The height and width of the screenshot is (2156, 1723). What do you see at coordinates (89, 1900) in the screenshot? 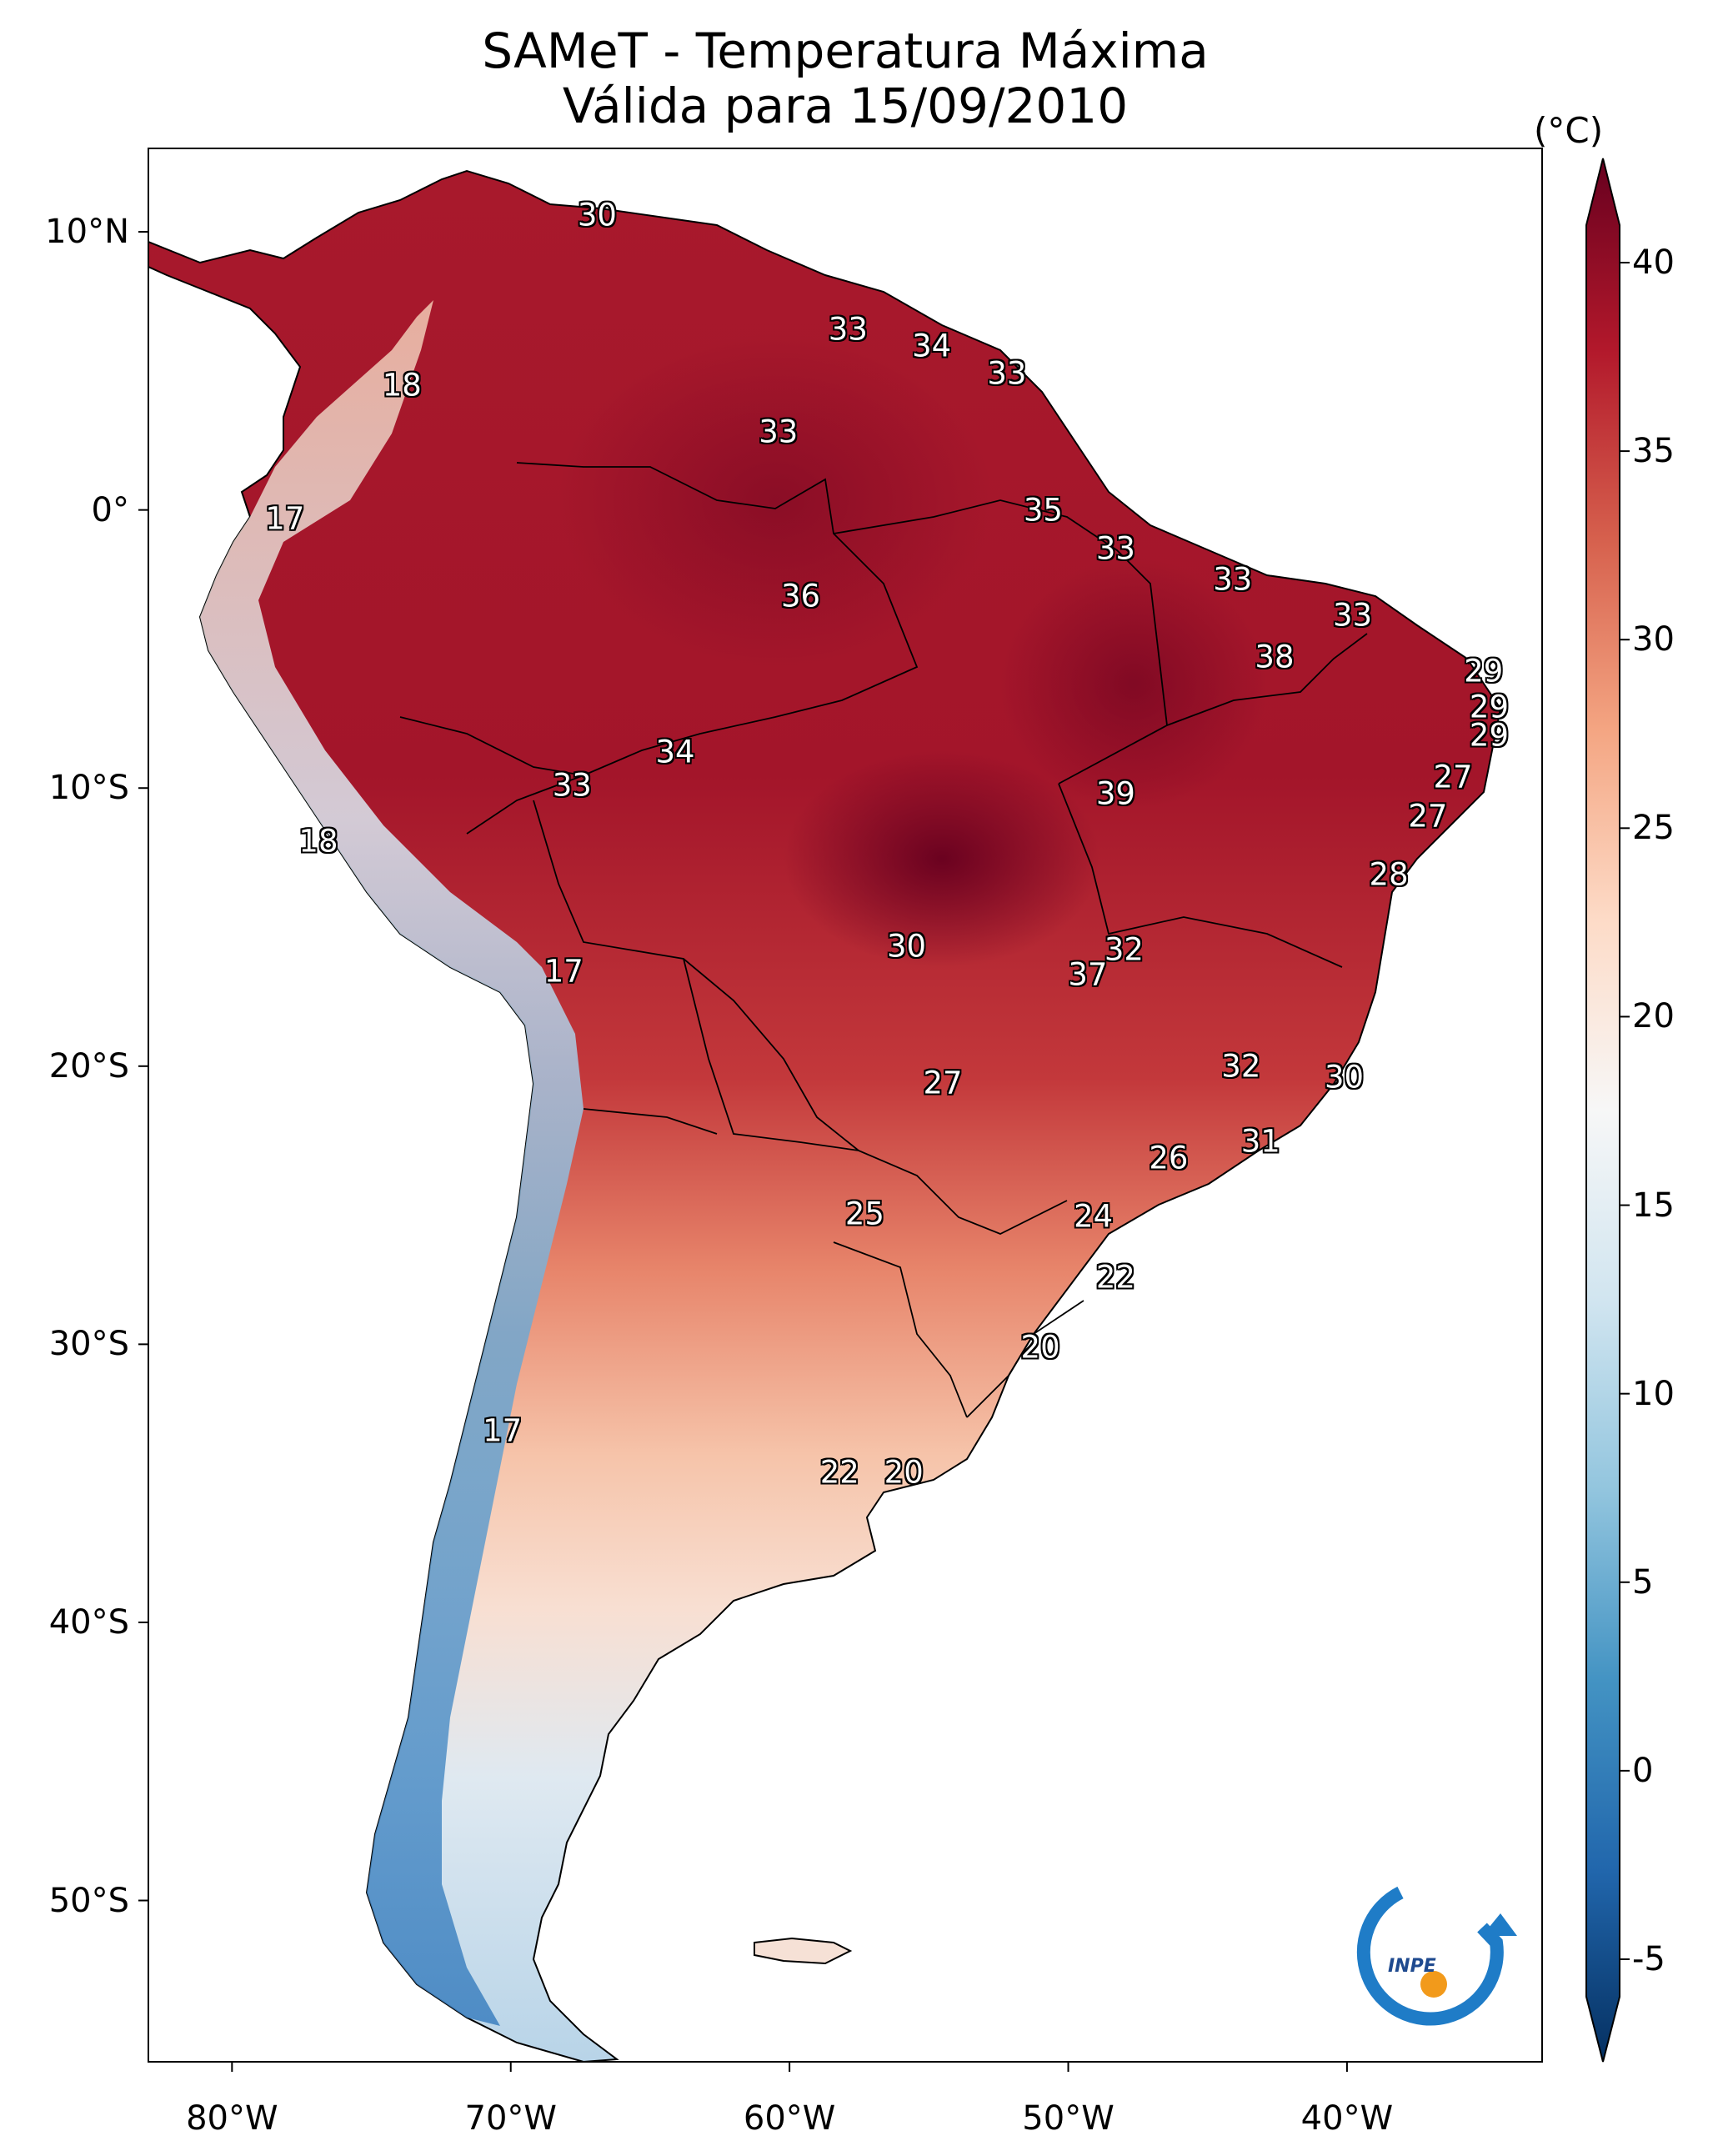
I see `lat-tick-label: 50°S` at bounding box center [89, 1900].